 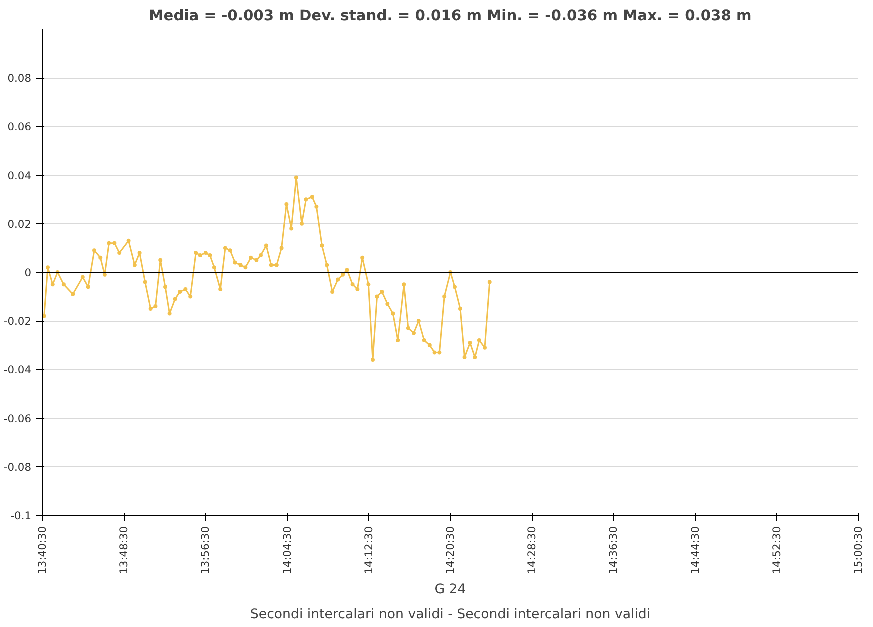 I want to click on x-tick-label: 14:20:30, so click(x=451, y=550).